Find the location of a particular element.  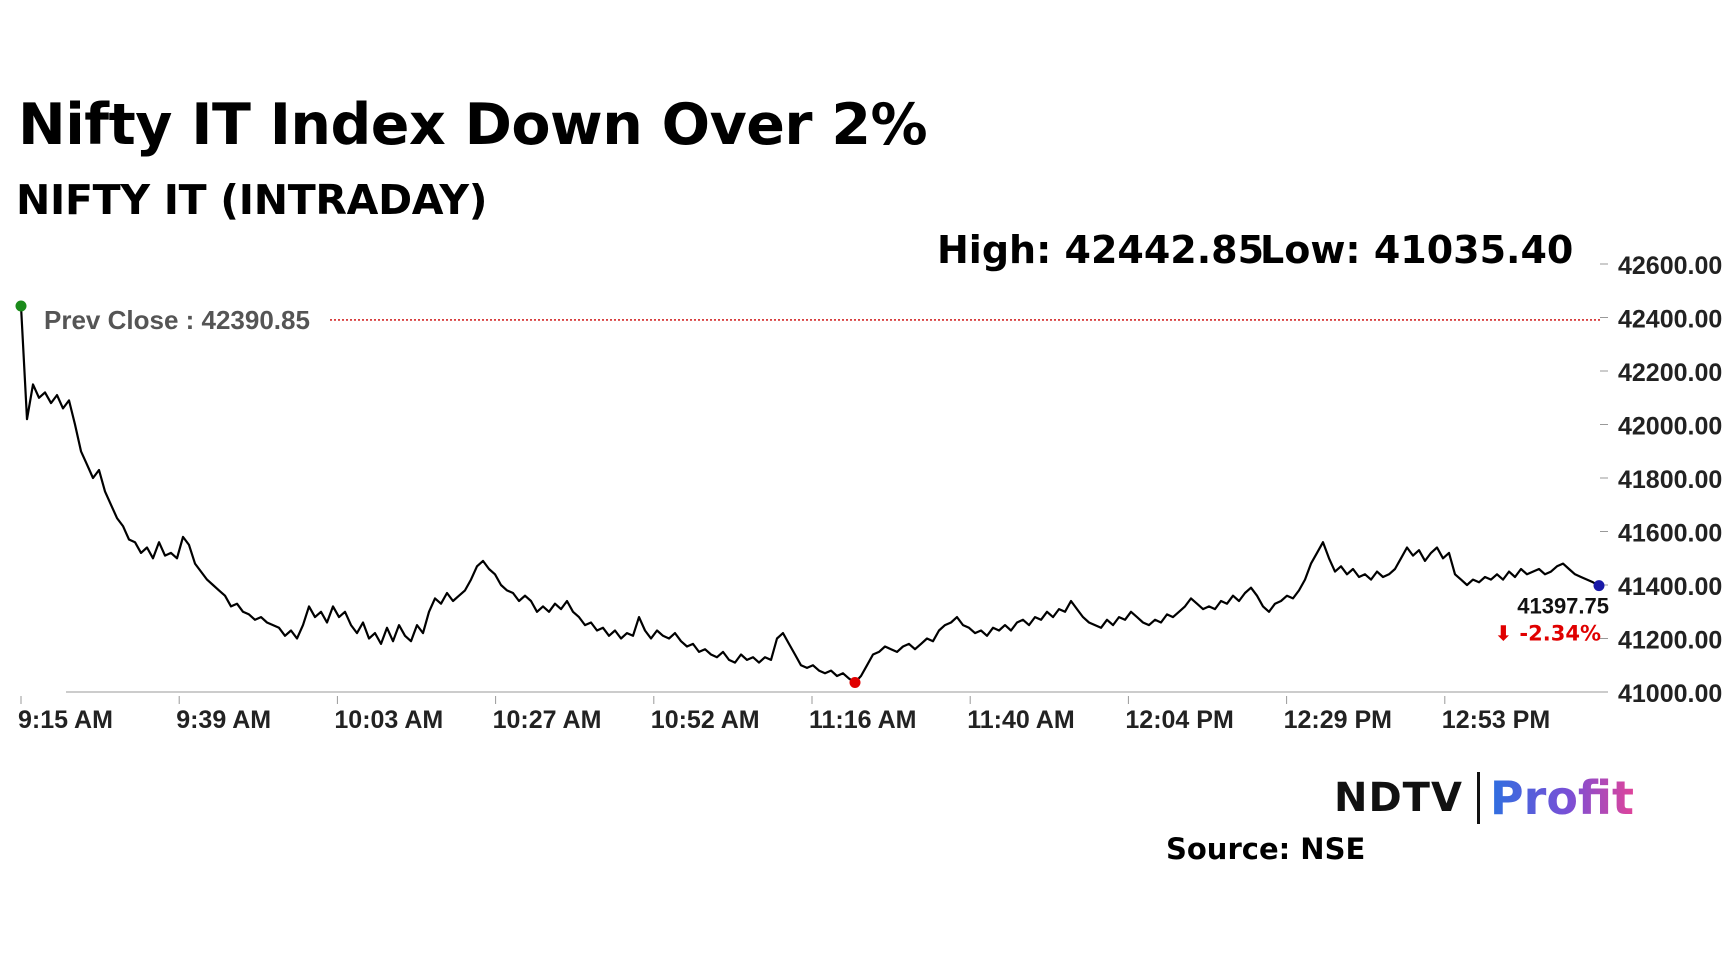

y-tick-label: 42400.00 is located at coordinates (1670, 320).